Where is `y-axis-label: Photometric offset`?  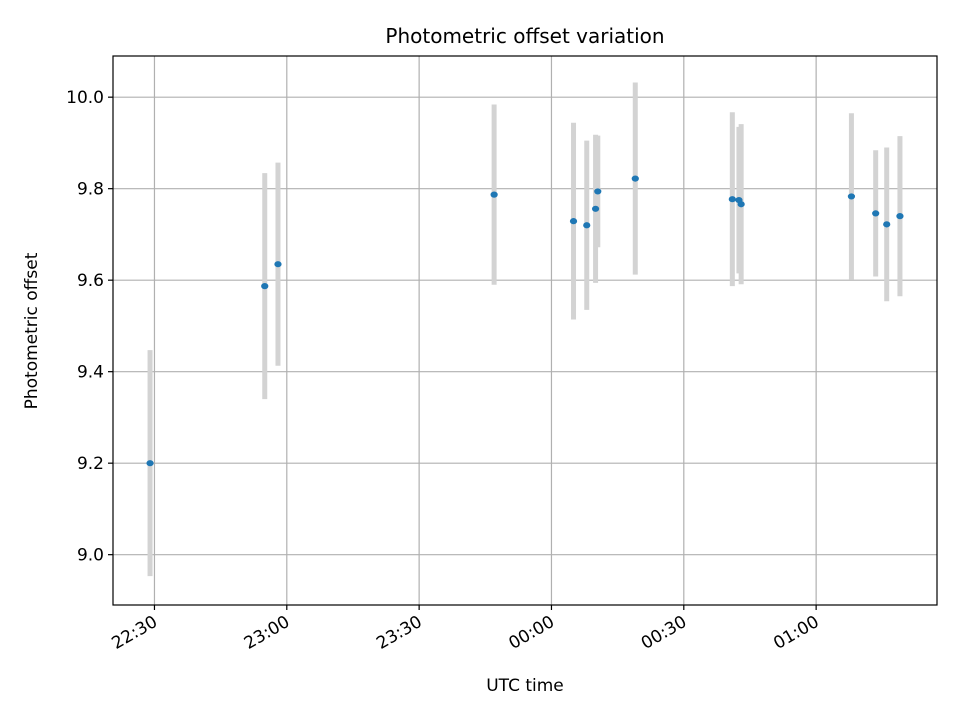 y-axis-label: Photometric offset is located at coordinates (32, 330).